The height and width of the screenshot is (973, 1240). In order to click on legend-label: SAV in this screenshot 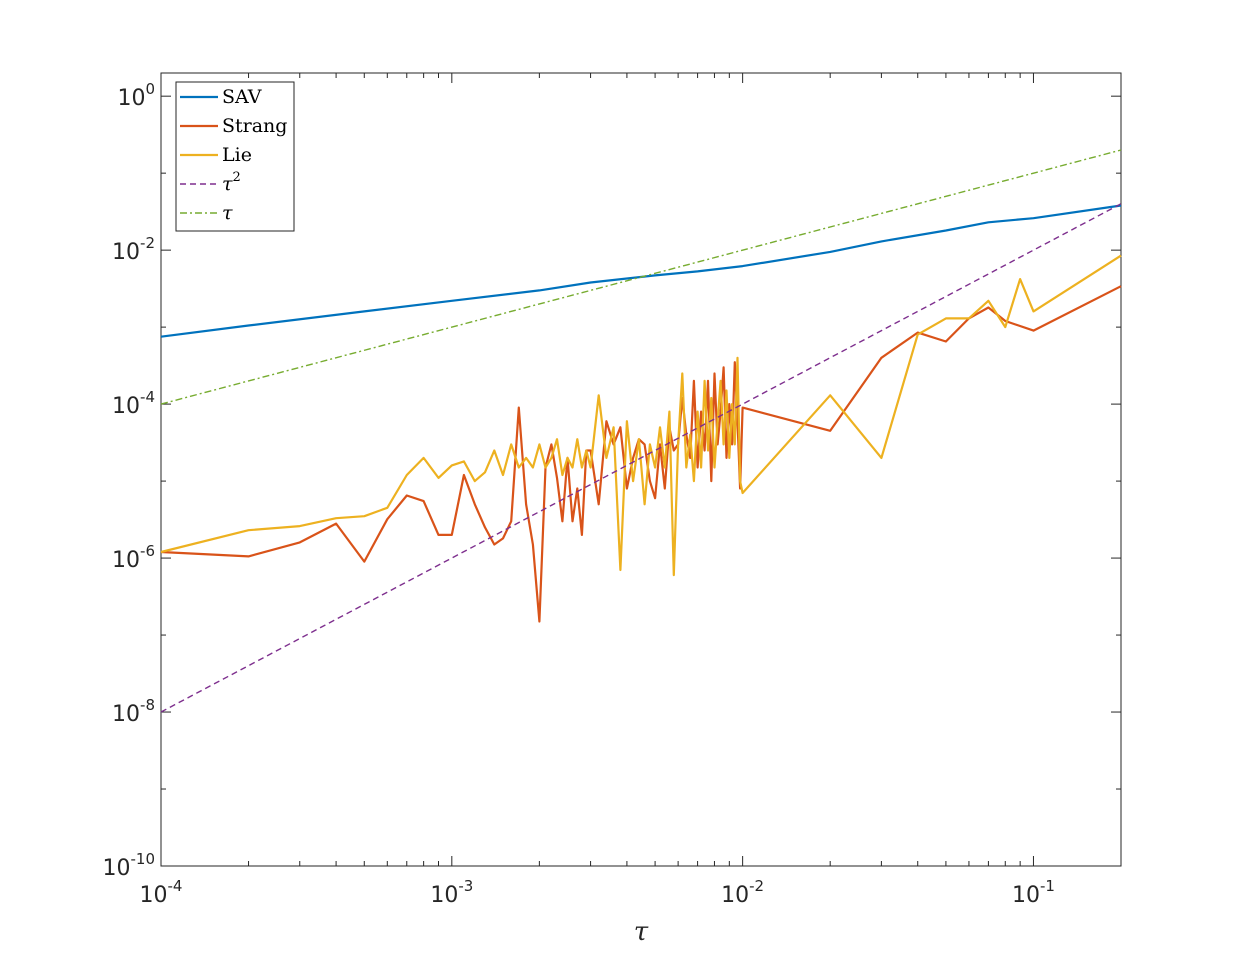, I will do `click(242, 97)`.